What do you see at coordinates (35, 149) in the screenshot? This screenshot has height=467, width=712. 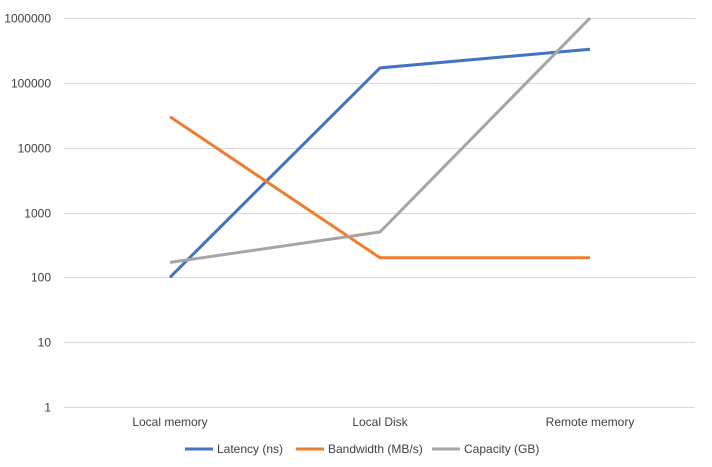 I see `y-tick-label: 10000` at bounding box center [35, 149].